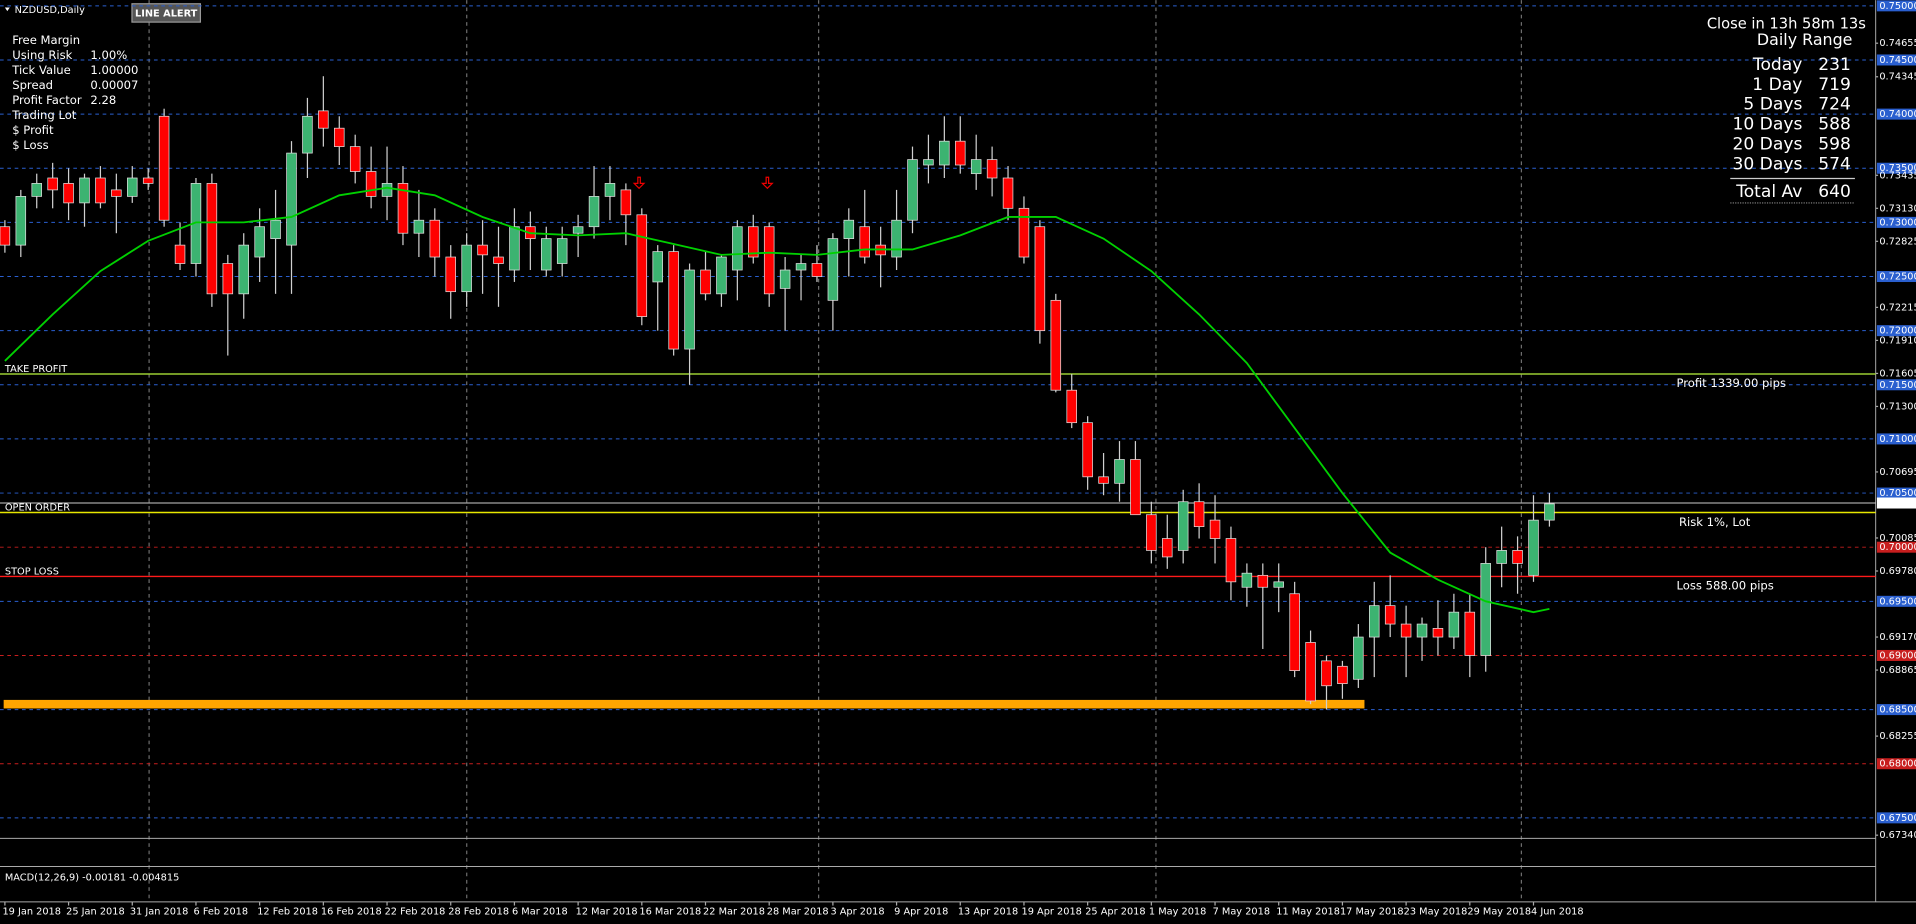  What do you see at coordinates (32, 85) in the screenshot?
I see `panel-label: Spread` at bounding box center [32, 85].